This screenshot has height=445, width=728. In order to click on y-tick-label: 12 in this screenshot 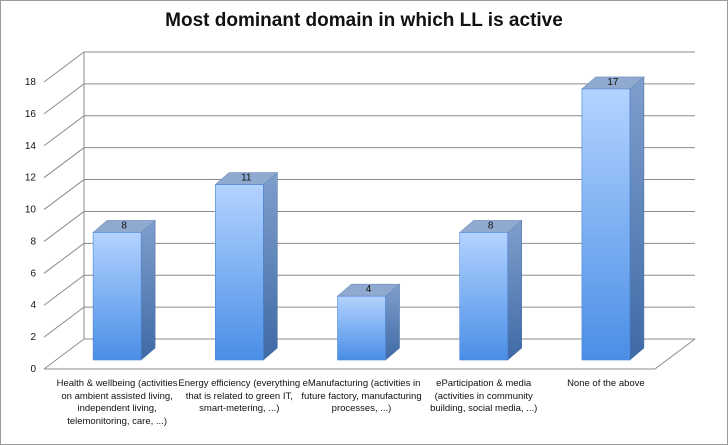, I will do `click(31, 178)`.